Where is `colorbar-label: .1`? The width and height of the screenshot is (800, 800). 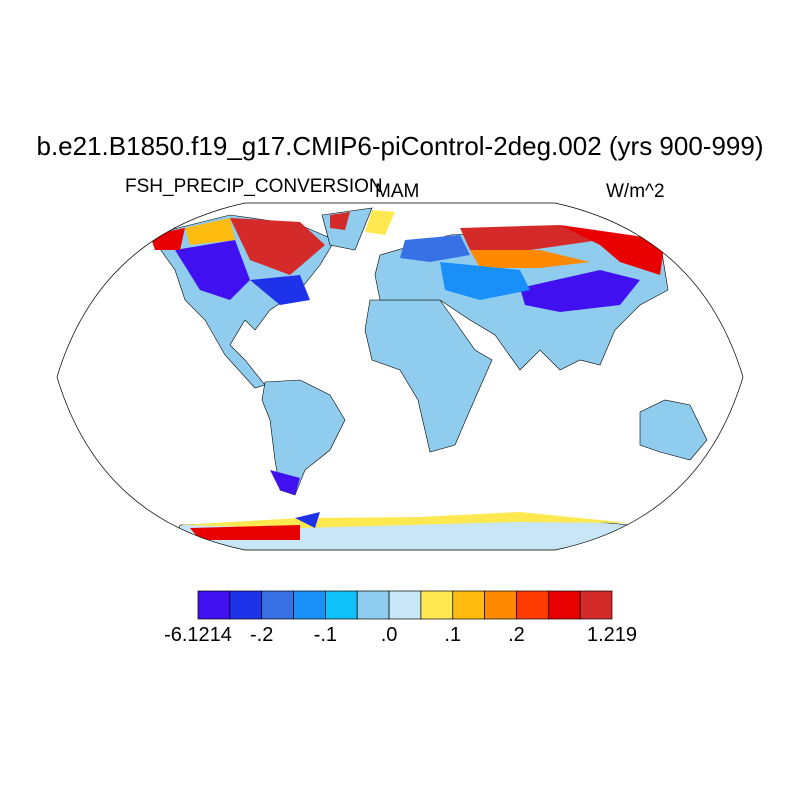
colorbar-label: .1 is located at coordinates (453, 635).